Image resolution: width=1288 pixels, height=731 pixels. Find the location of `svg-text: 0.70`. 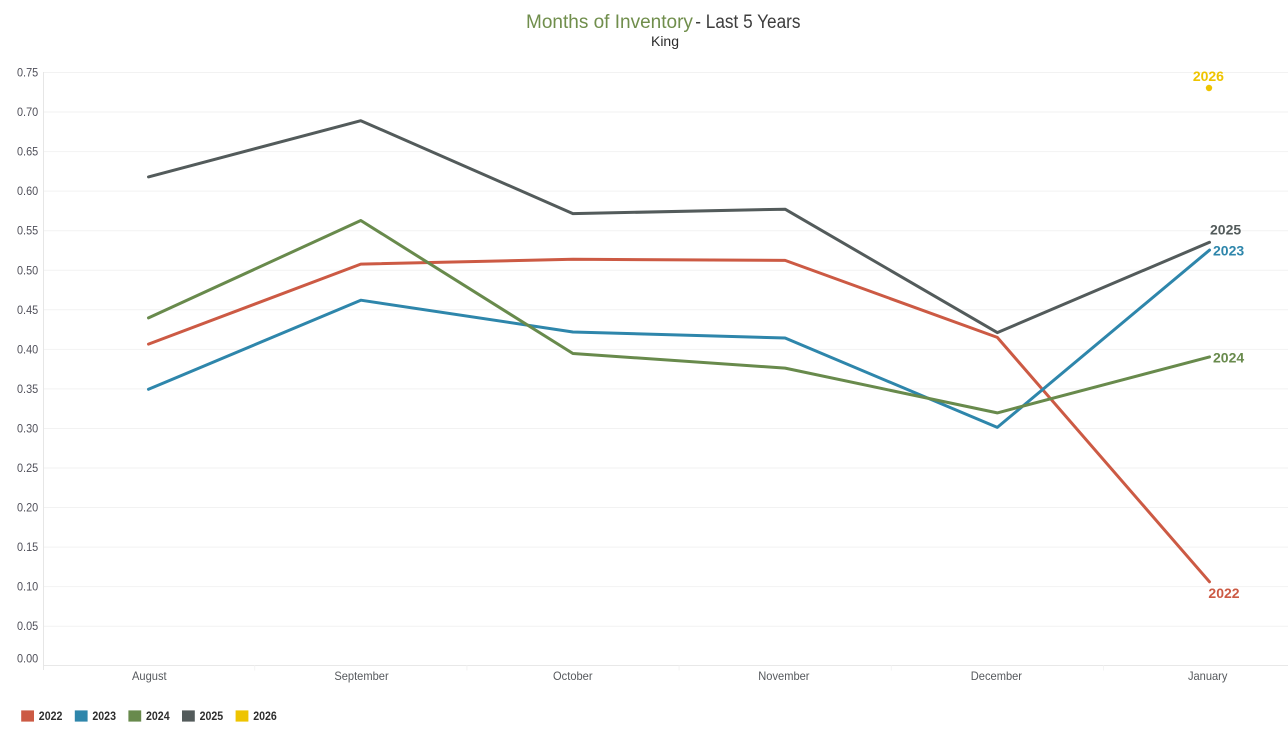

svg-text: 0.70 is located at coordinates (27, 112).